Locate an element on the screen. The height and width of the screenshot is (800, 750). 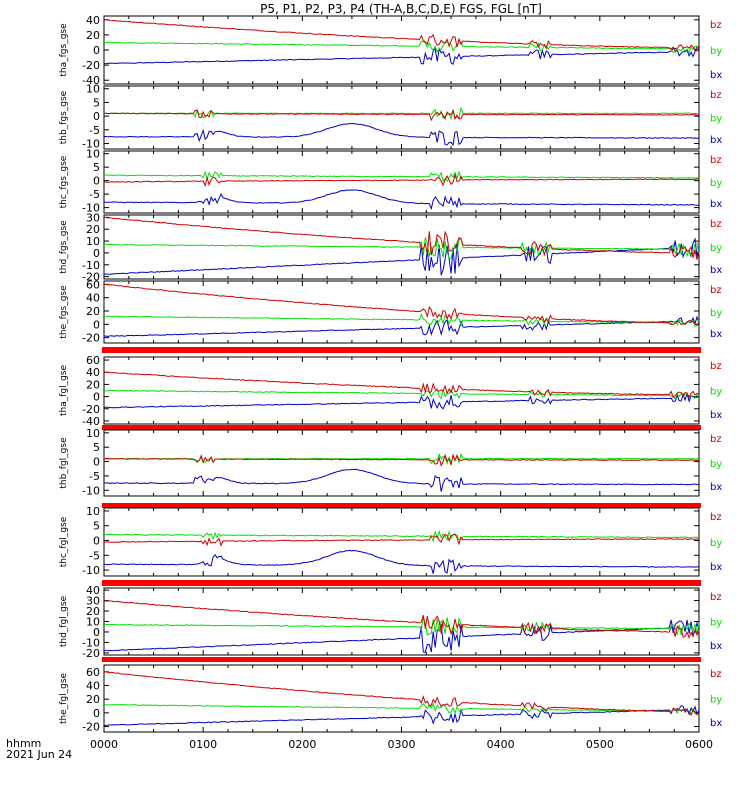
y-axis-label: thd_fgl_gse is located at coordinates (64, 621).